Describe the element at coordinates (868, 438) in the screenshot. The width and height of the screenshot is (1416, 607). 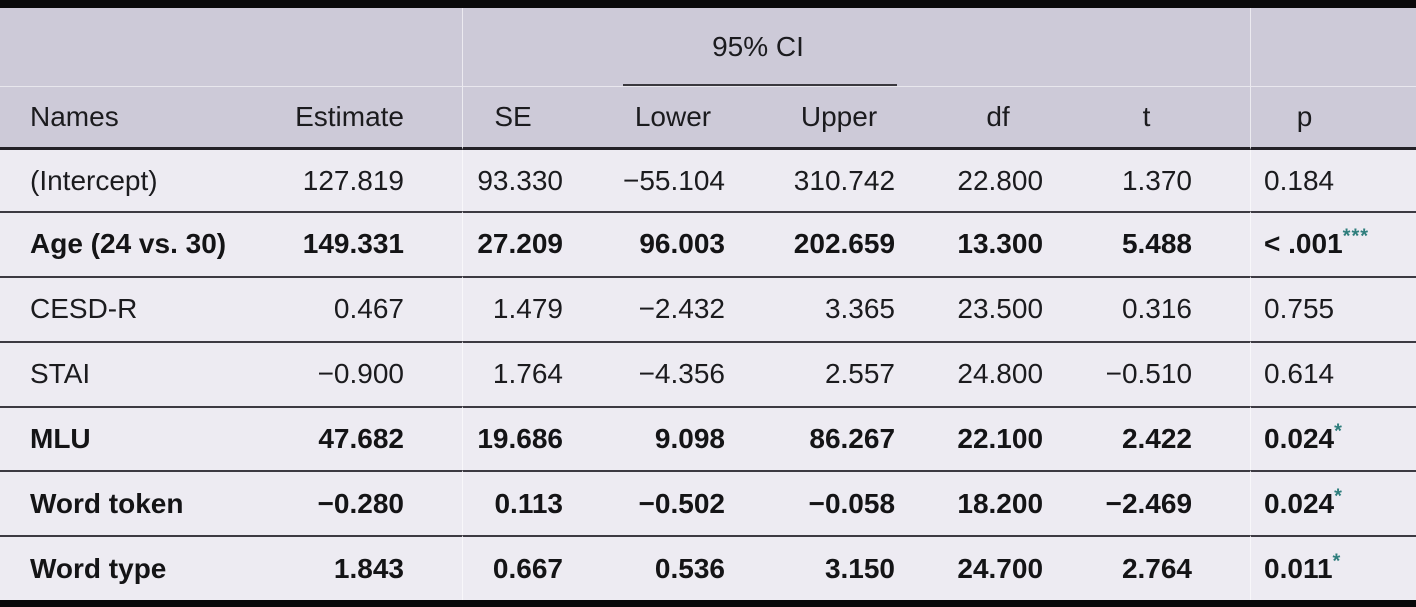
I see `cell-upper: 86.267` at that location.